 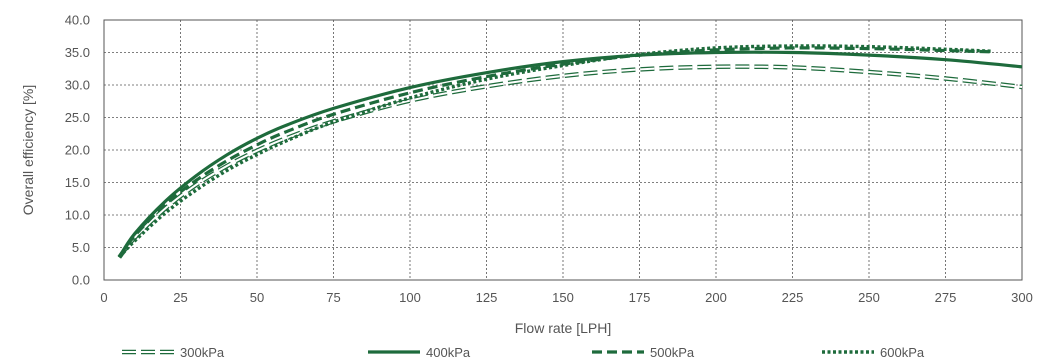 I want to click on y-tick-labels: 0.0 5.0 10.0 15.0 20.0 25.0 30.0 35.0 40.0, so click(x=77, y=150).